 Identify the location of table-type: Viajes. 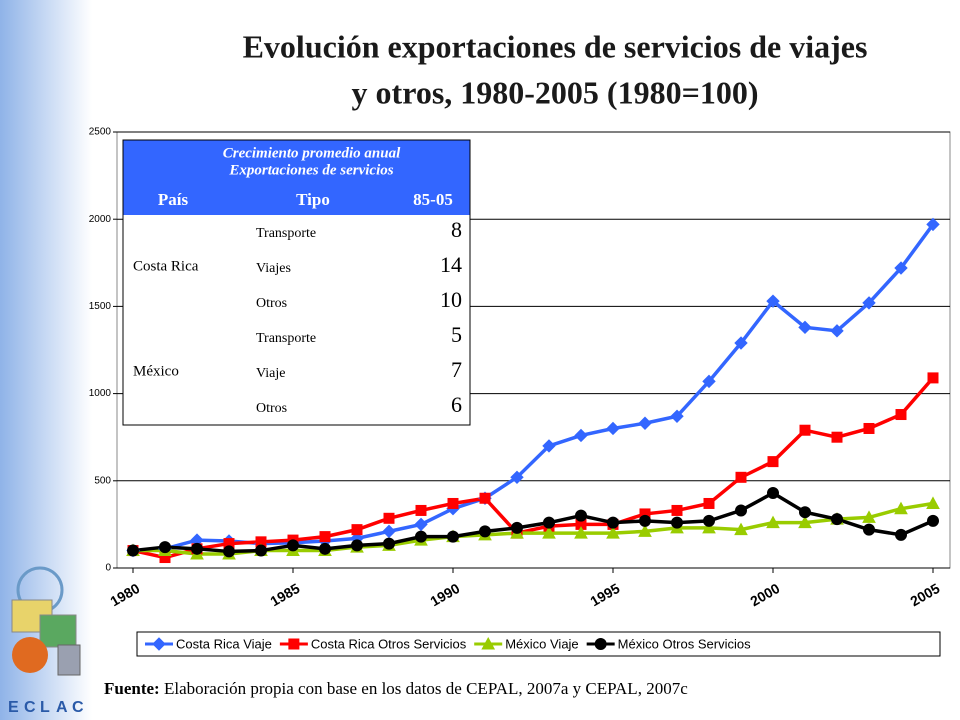
(273, 268).